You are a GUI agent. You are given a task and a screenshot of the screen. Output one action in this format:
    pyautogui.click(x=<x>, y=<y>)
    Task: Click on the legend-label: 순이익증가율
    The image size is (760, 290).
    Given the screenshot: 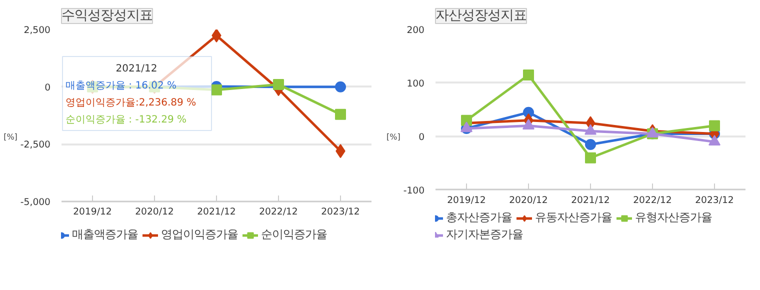 What is the action you would take?
    pyautogui.click(x=294, y=234)
    